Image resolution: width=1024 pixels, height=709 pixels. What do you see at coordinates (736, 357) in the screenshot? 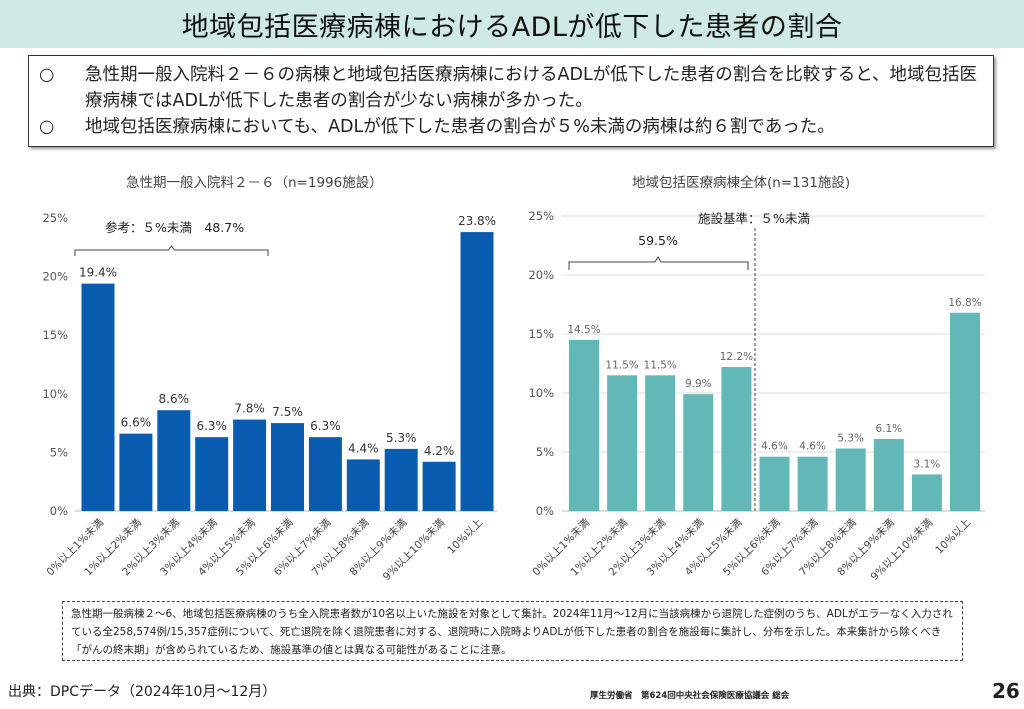
I see `data-label: 12.2%` at bounding box center [736, 357].